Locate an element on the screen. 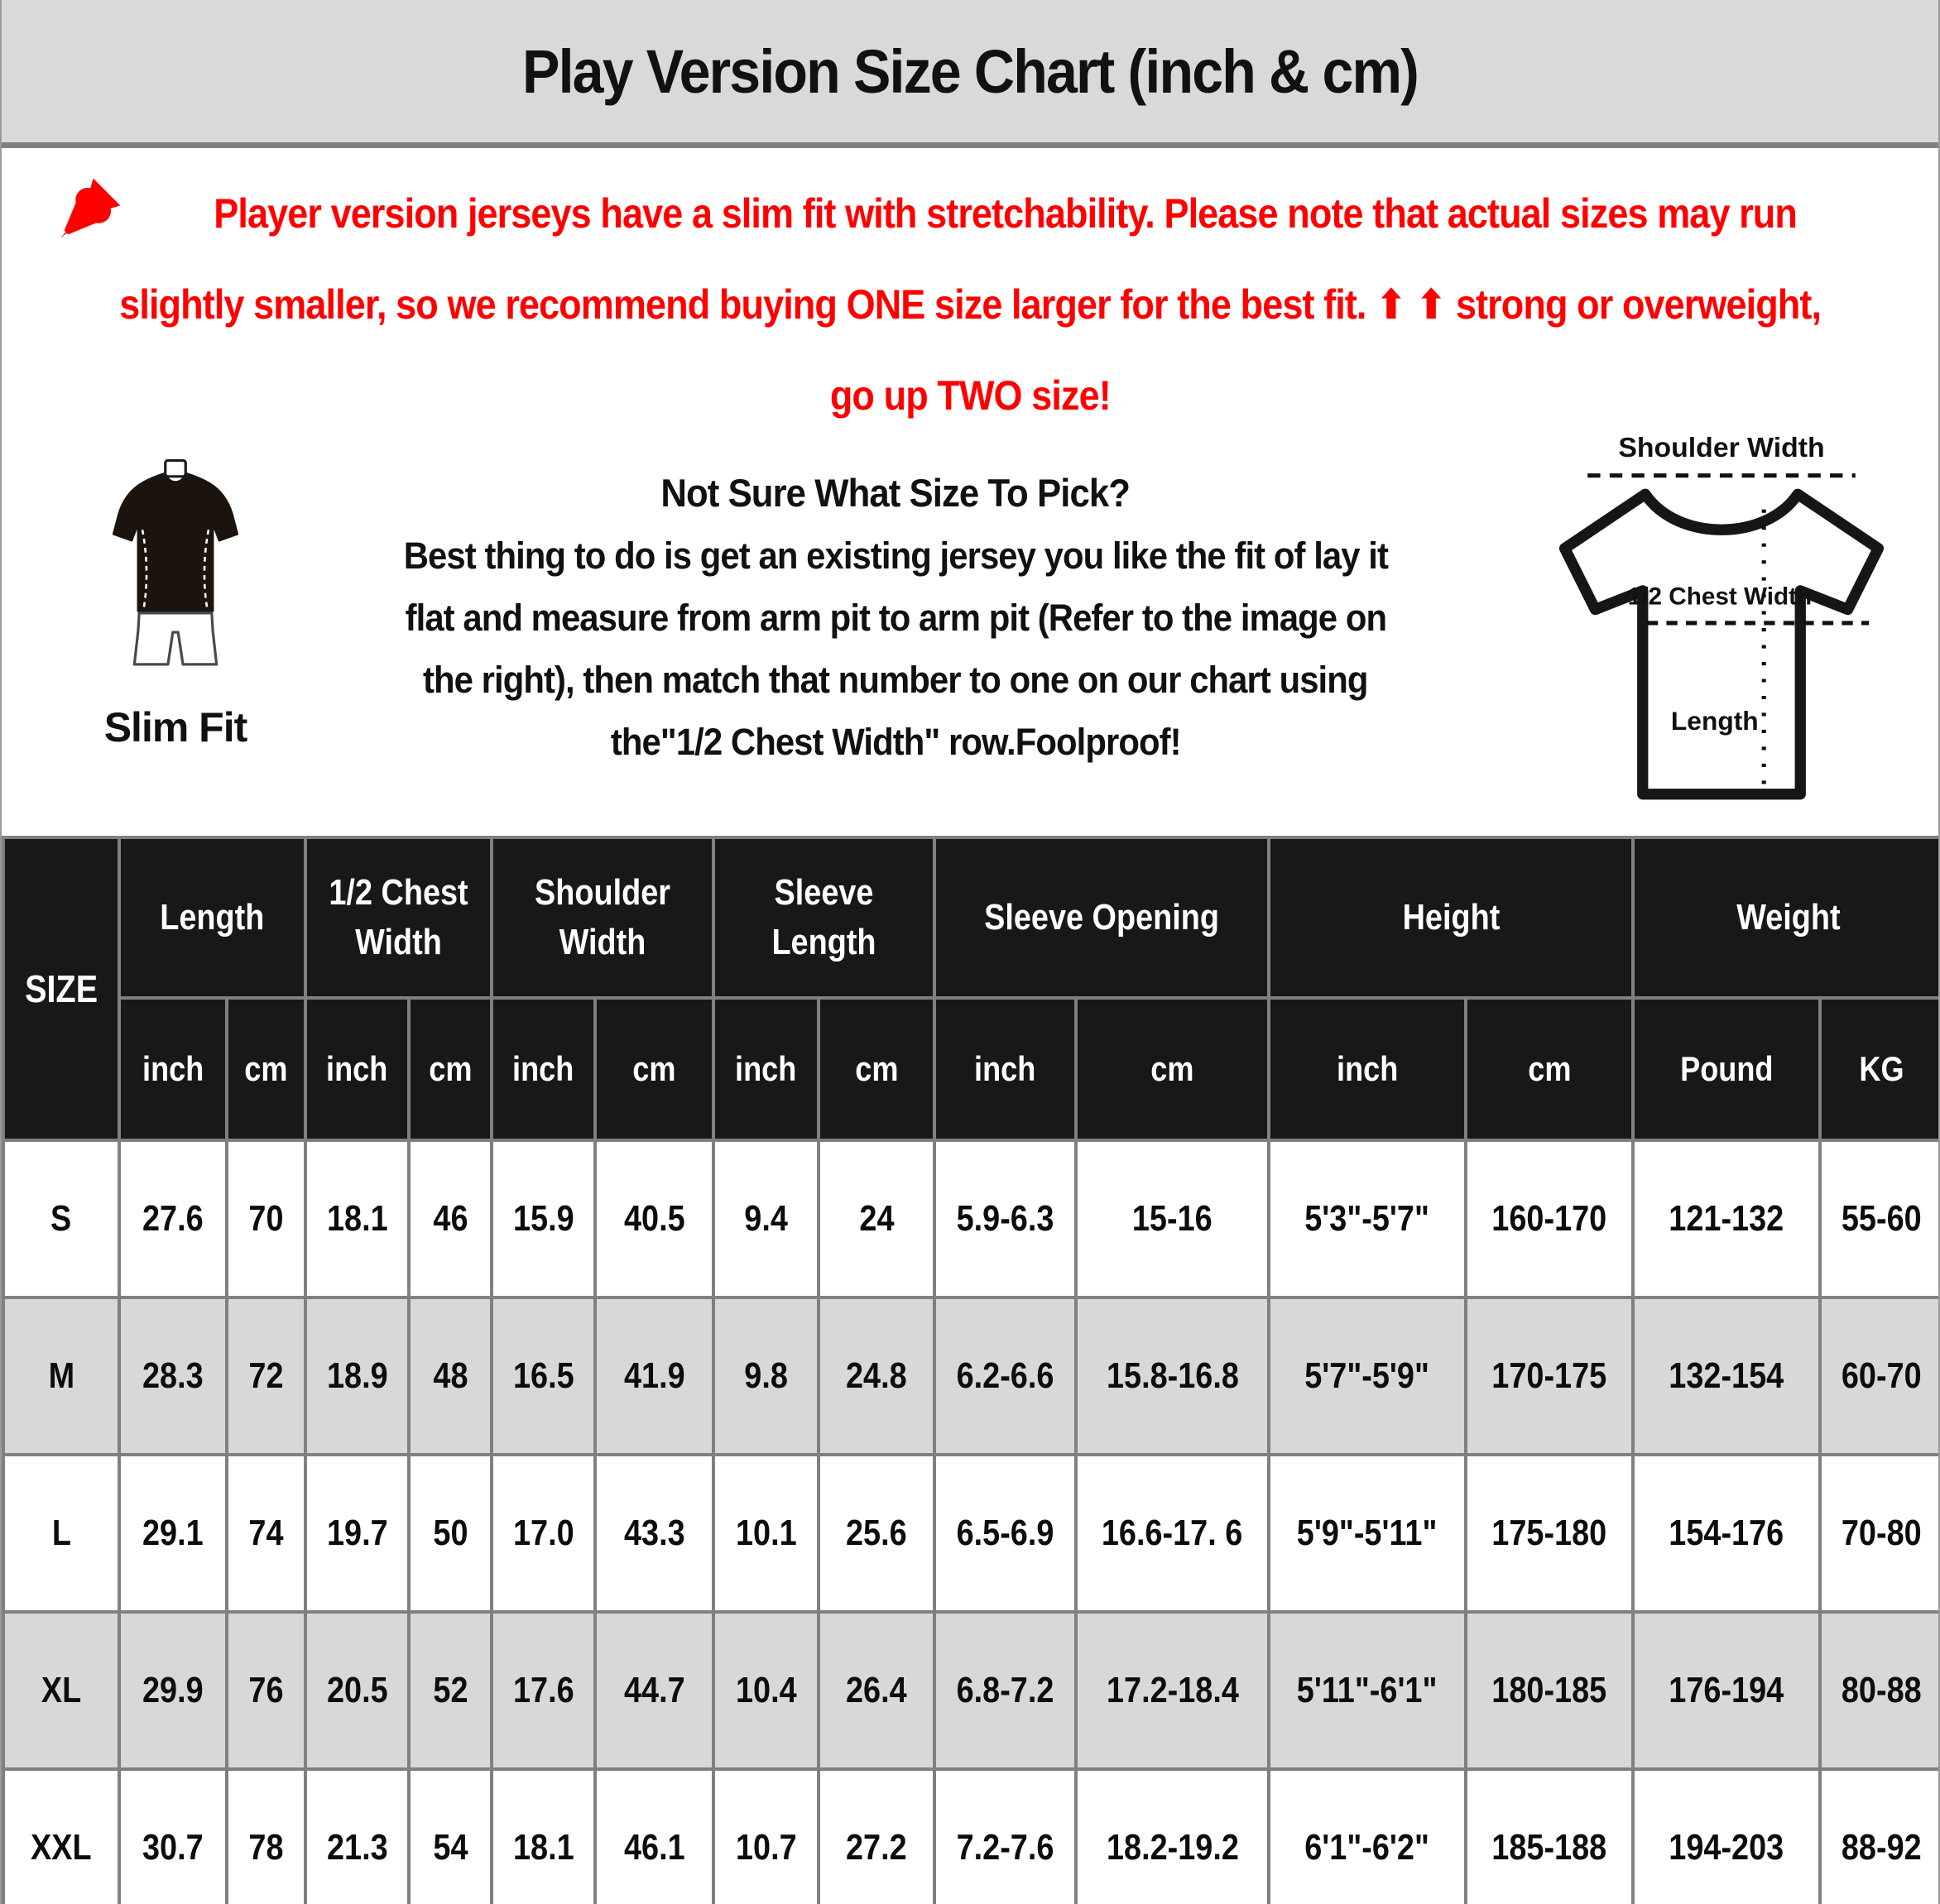 This screenshot has width=1940, height=1904. cell-value: XXL is located at coordinates (61, 1847).